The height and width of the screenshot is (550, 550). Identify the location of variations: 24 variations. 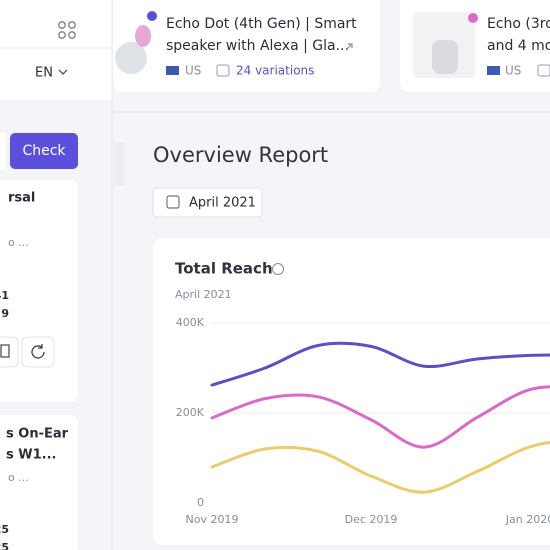
(275, 71).